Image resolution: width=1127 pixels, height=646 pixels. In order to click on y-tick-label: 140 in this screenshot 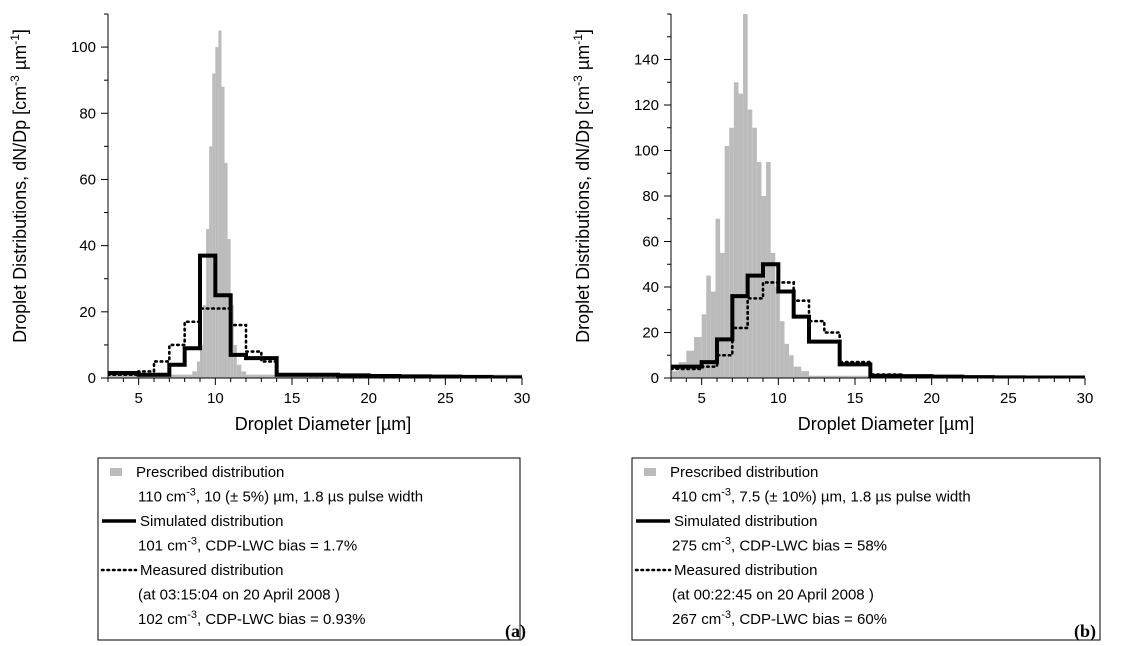, I will do `click(646, 60)`.